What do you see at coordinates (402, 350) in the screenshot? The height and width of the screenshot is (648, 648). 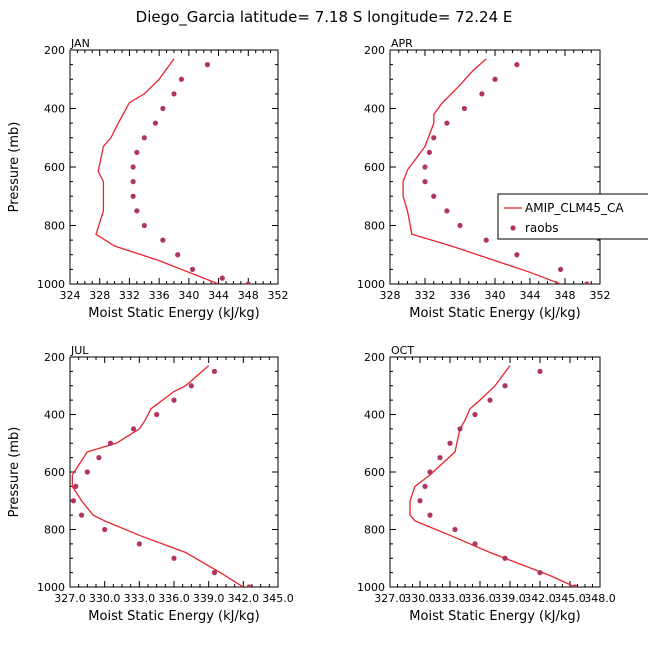 I see `panel-label: OCT` at bounding box center [402, 350].